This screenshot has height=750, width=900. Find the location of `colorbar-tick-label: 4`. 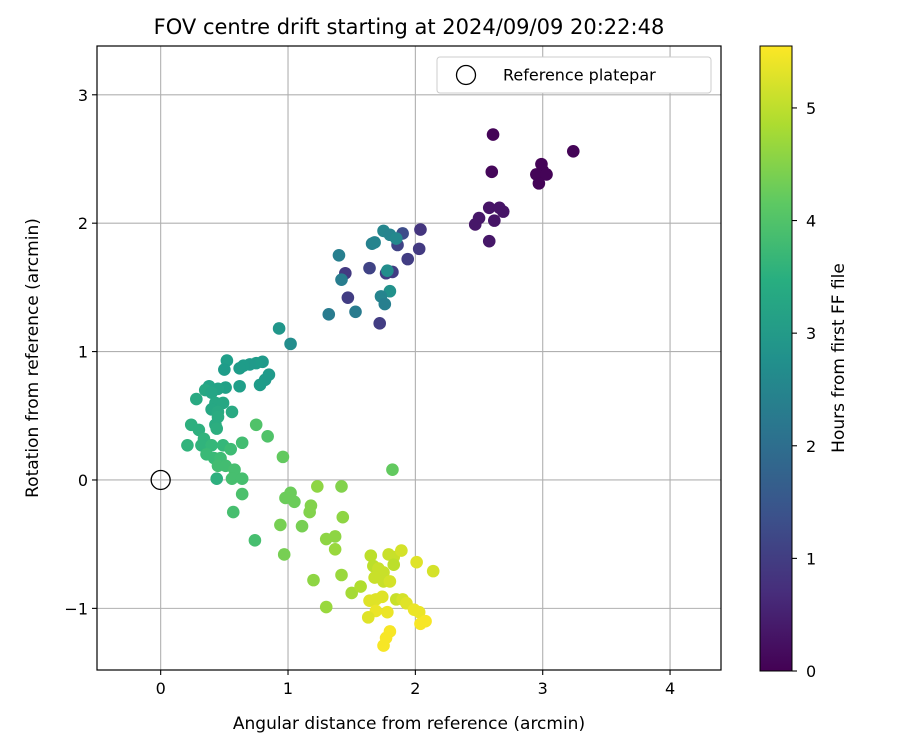

colorbar-tick-label: 4 is located at coordinates (811, 221).